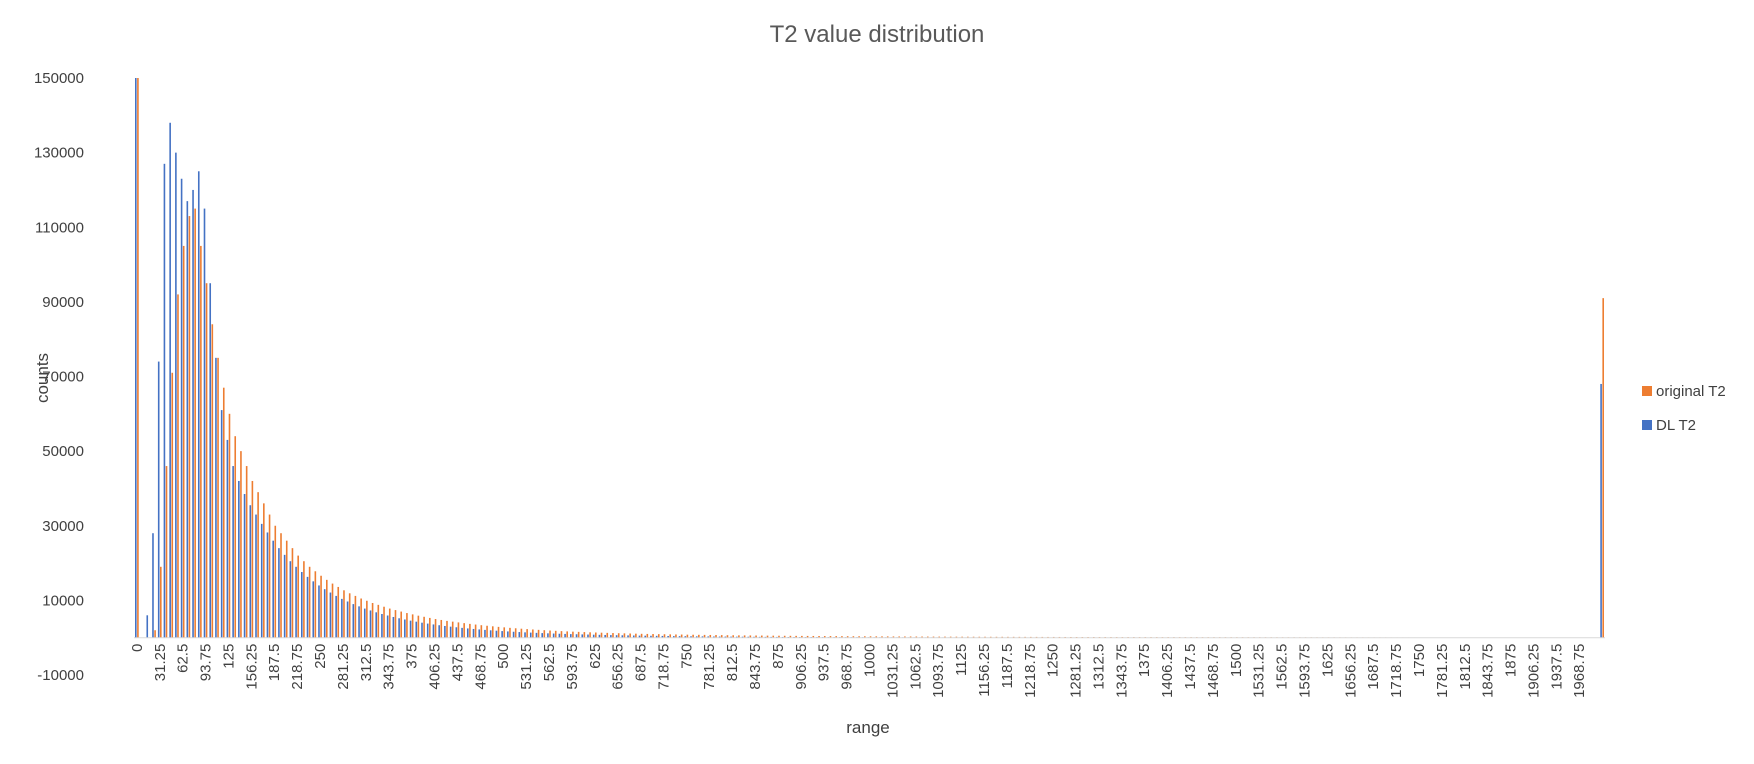 Image resolution: width=1754 pixels, height=764 pixels. Describe the element at coordinates (663, 667) in the screenshot. I see `x-tick-label: 718.75` at that location.